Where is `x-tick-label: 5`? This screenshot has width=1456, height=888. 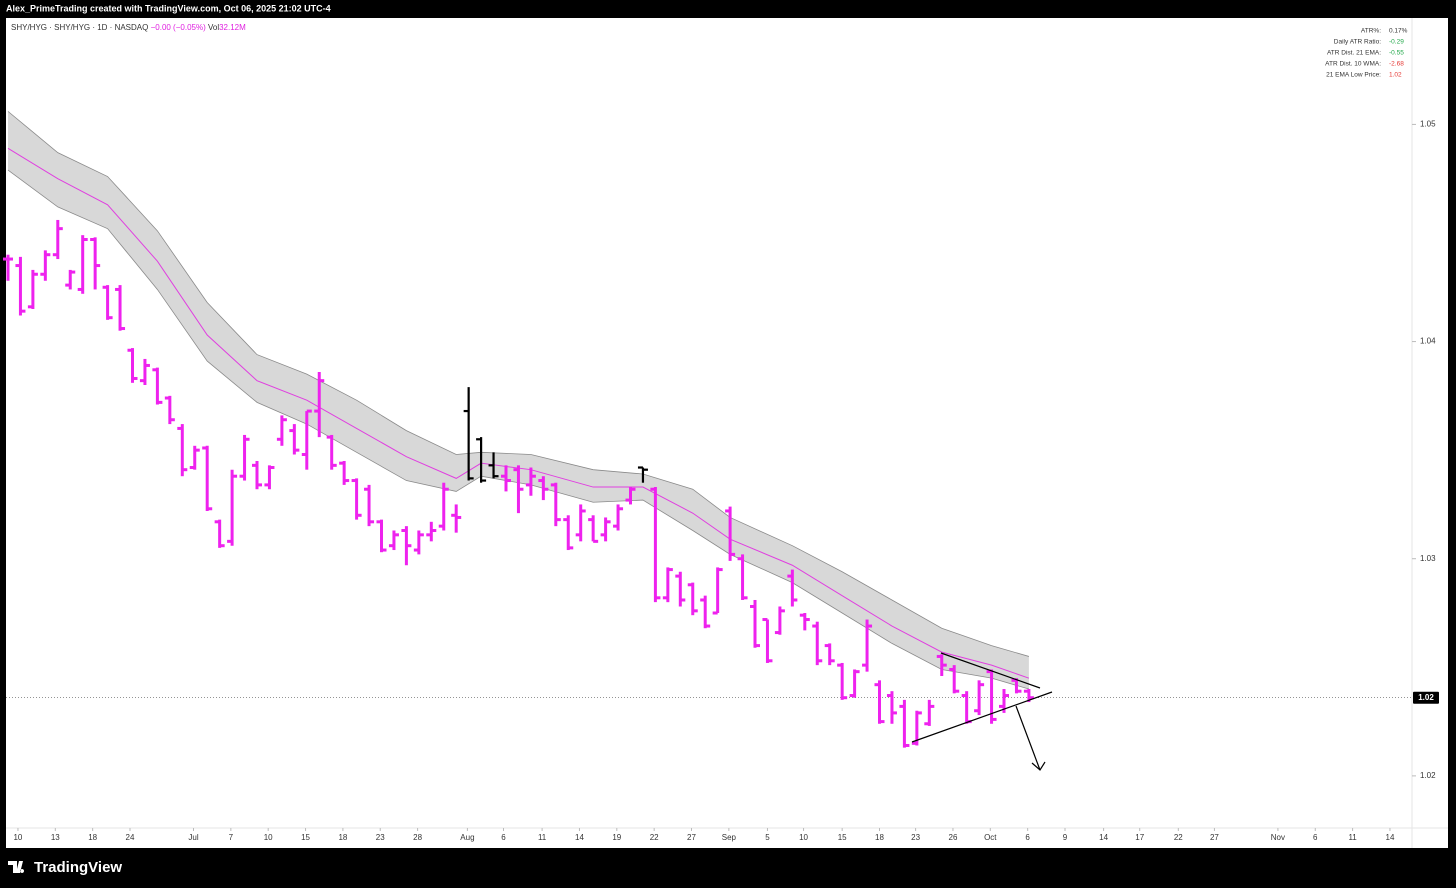
x-tick-label: 5 is located at coordinates (767, 837).